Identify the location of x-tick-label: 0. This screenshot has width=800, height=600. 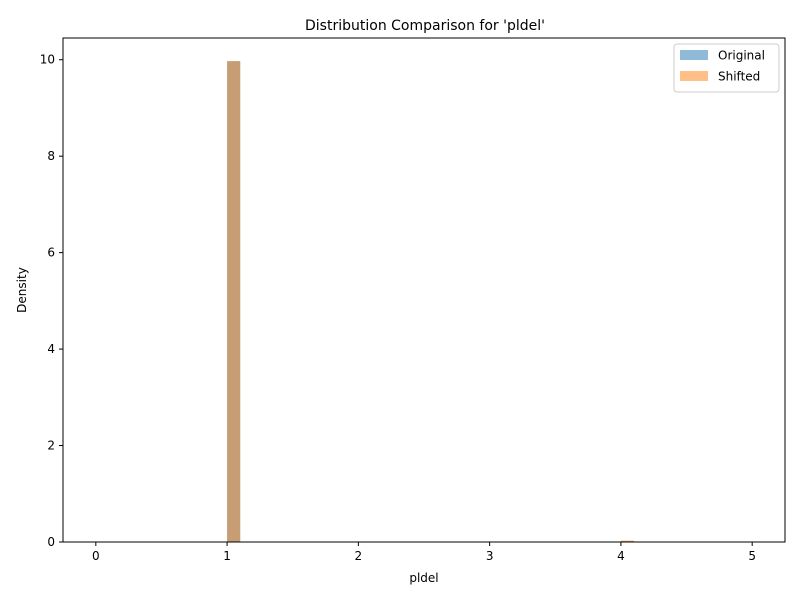
(96, 556).